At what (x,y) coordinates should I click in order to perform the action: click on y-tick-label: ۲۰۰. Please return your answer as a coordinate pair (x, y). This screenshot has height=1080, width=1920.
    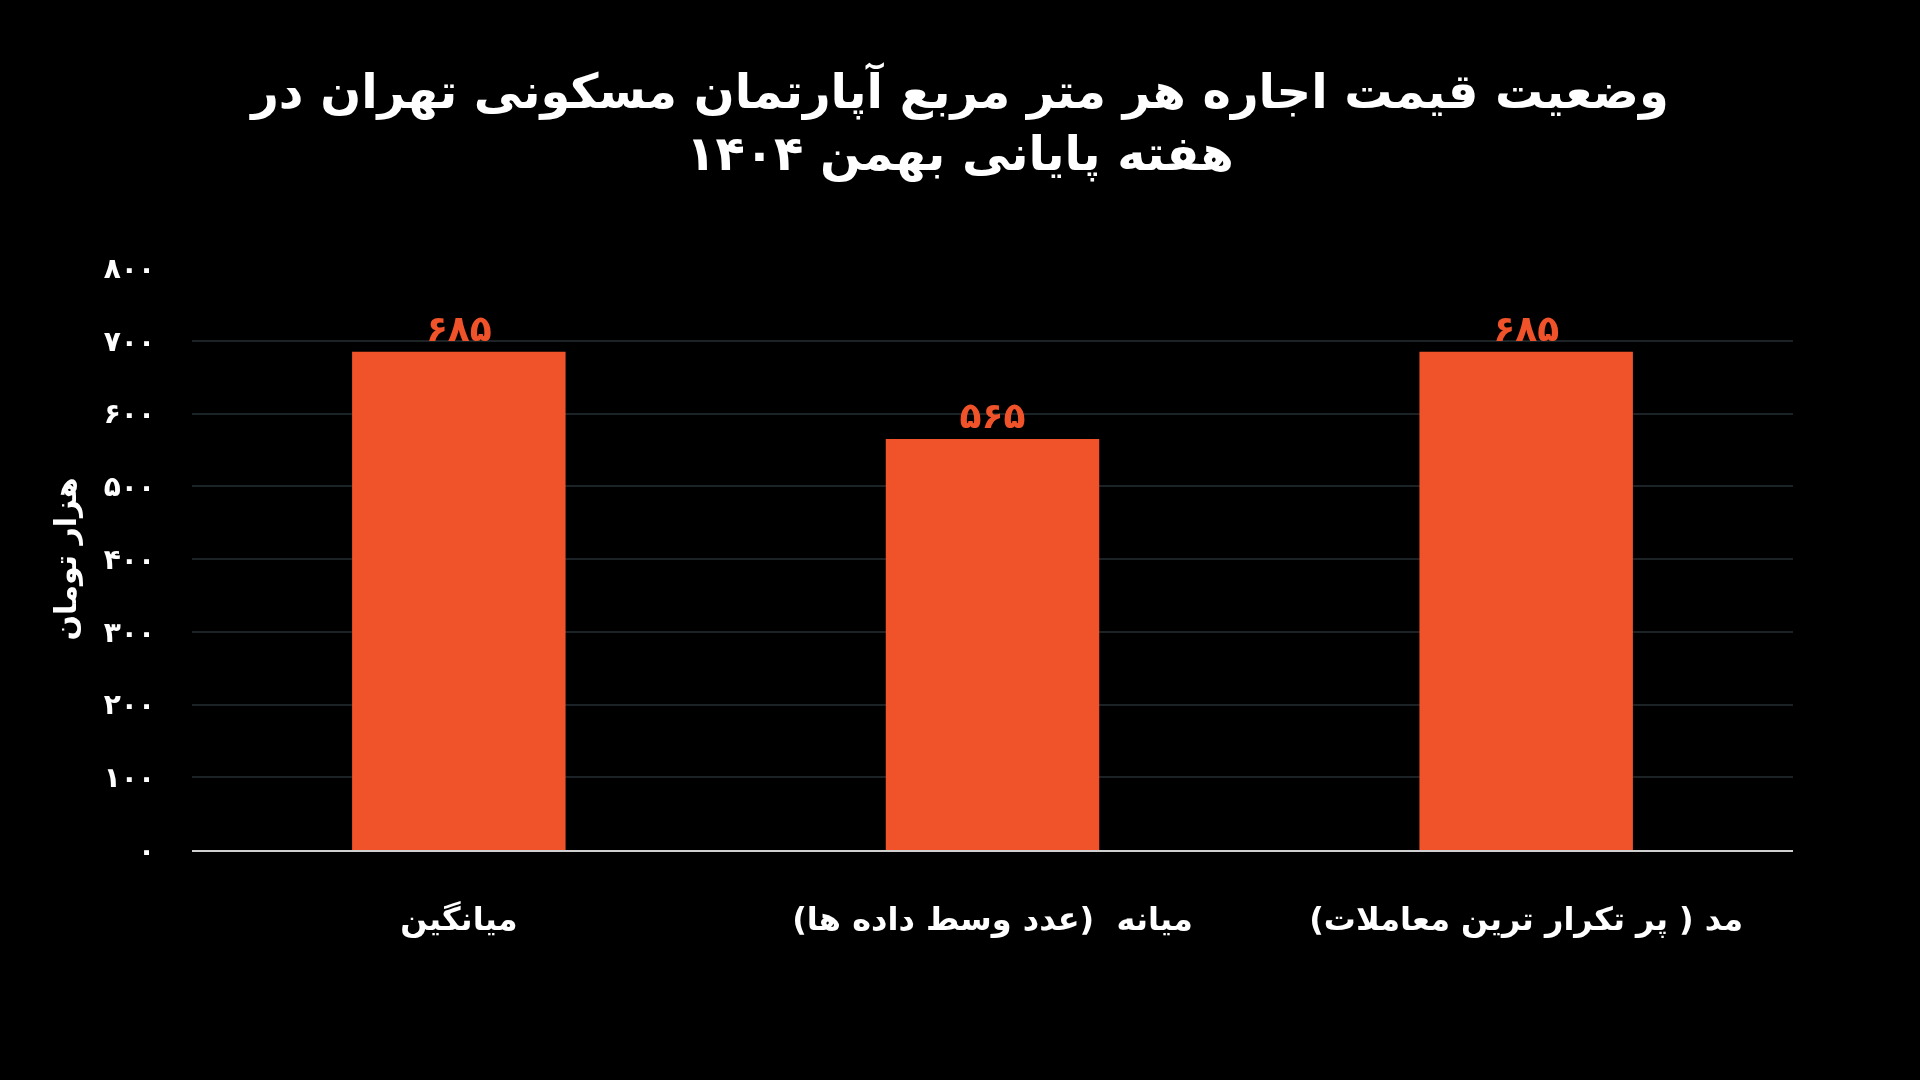
    Looking at the image, I should click on (129, 705).